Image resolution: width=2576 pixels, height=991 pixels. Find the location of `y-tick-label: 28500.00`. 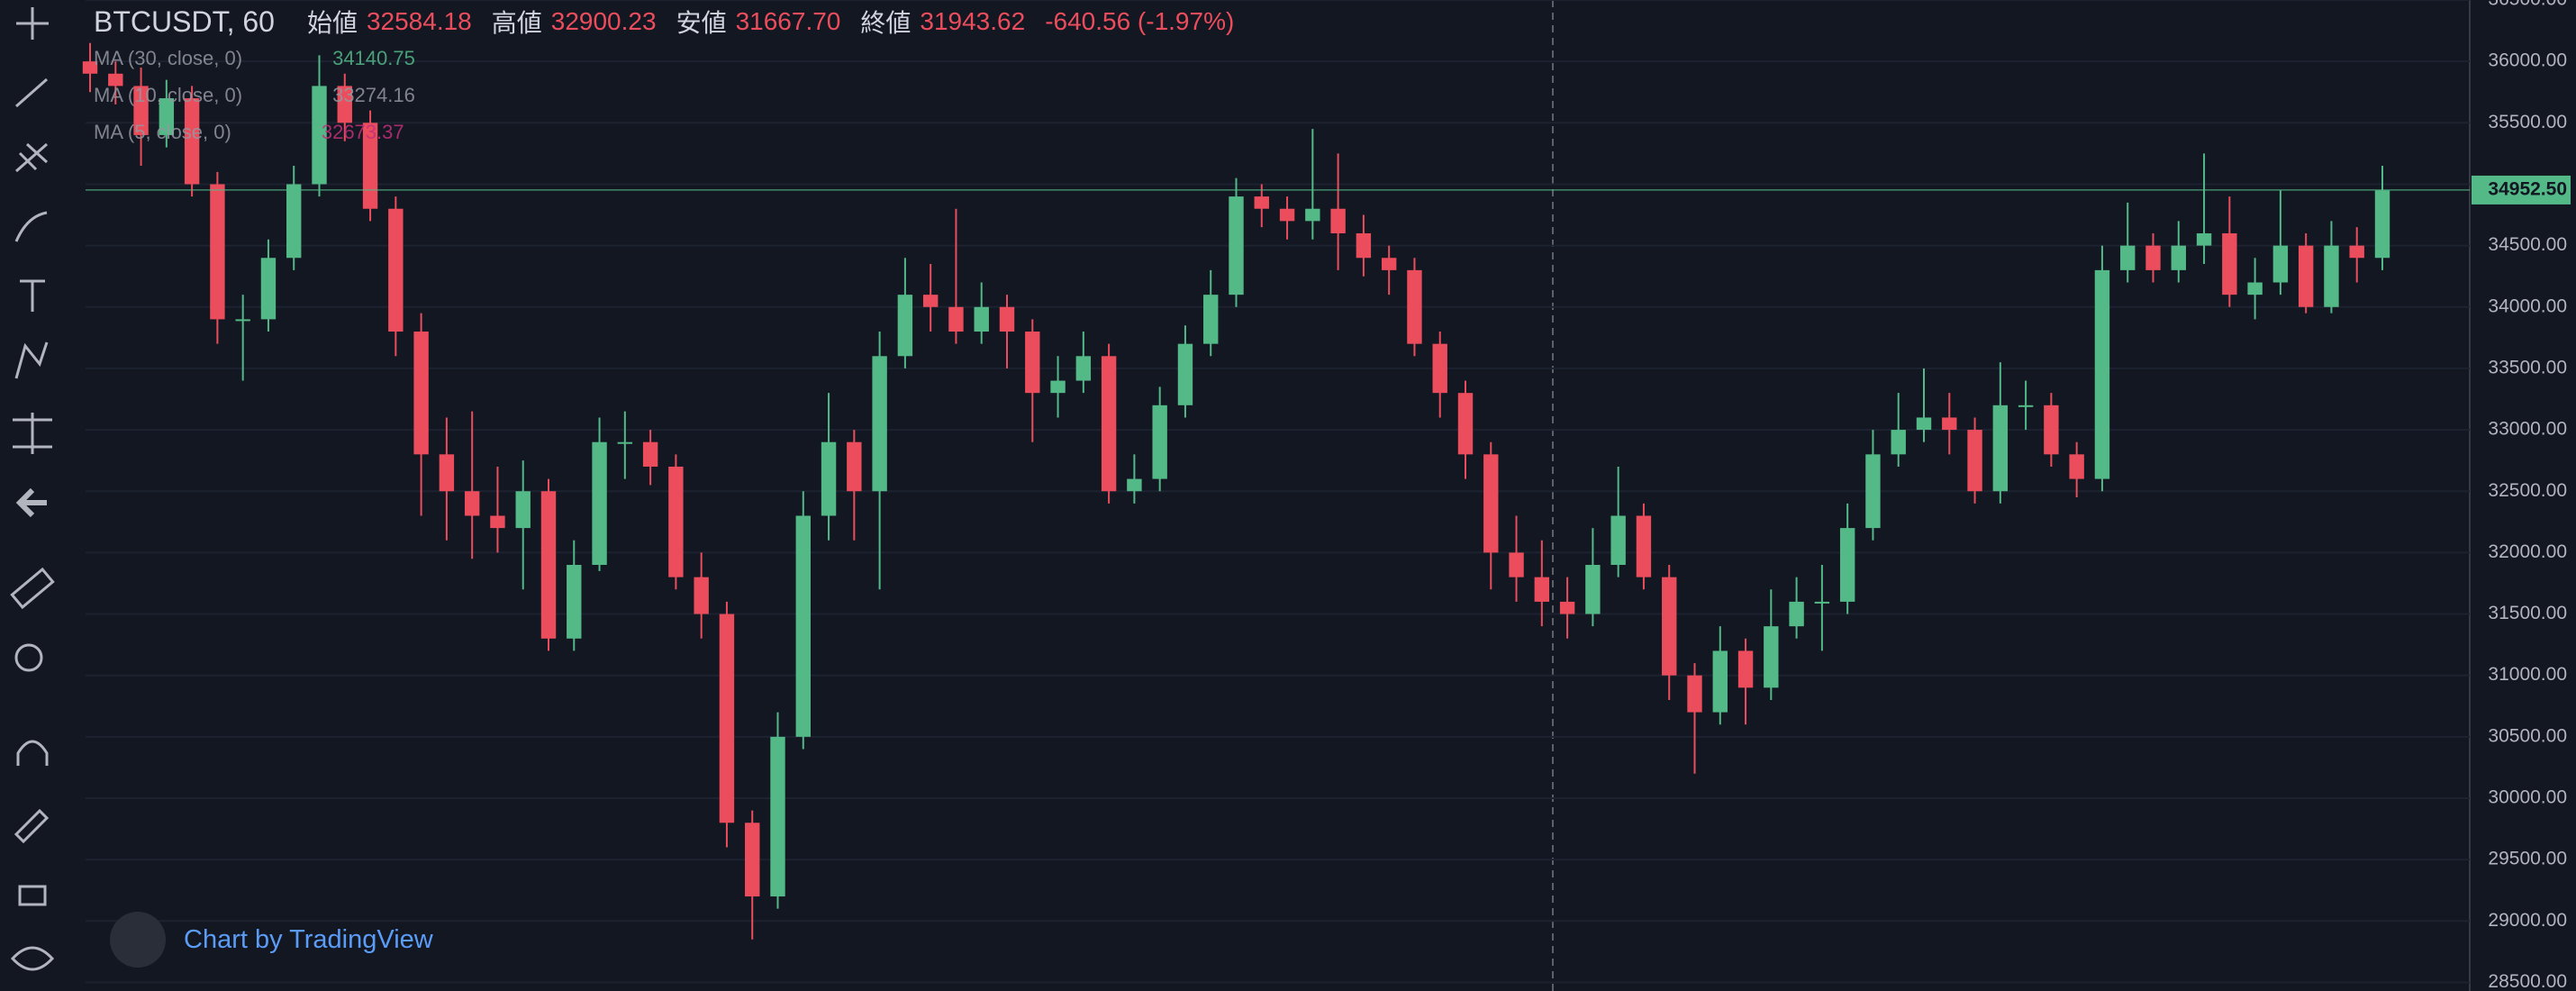

y-tick-label: 28500.00 is located at coordinates (2527, 981).